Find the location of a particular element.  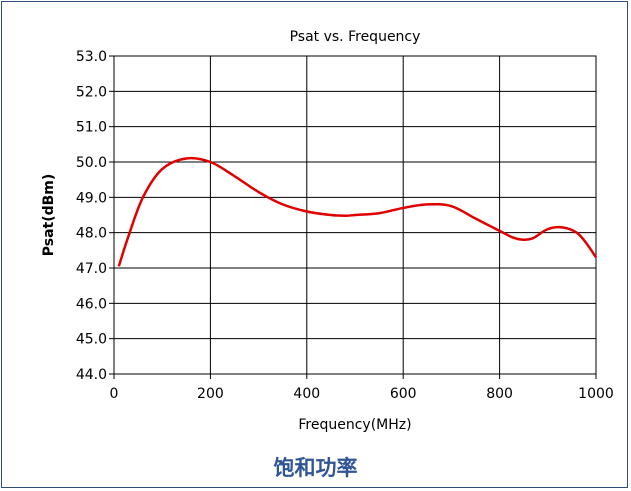

y-tick-label: 45.0 is located at coordinates (91, 340).